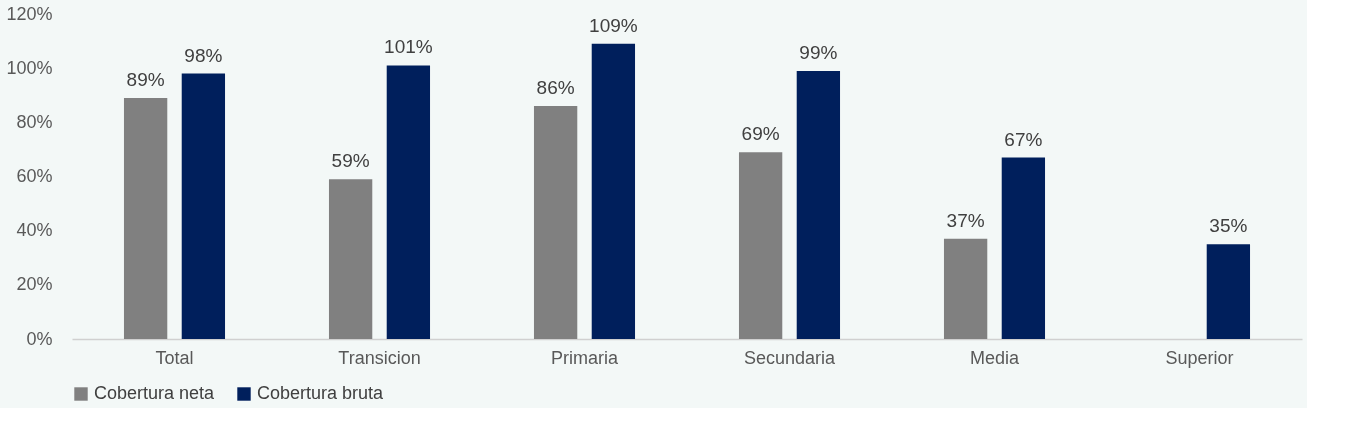 Image resolution: width=1353 pixels, height=438 pixels. What do you see at coordinates (818, 52) in the screenshot?
I see `data-label: 99%` at bounding box center [818, 52].